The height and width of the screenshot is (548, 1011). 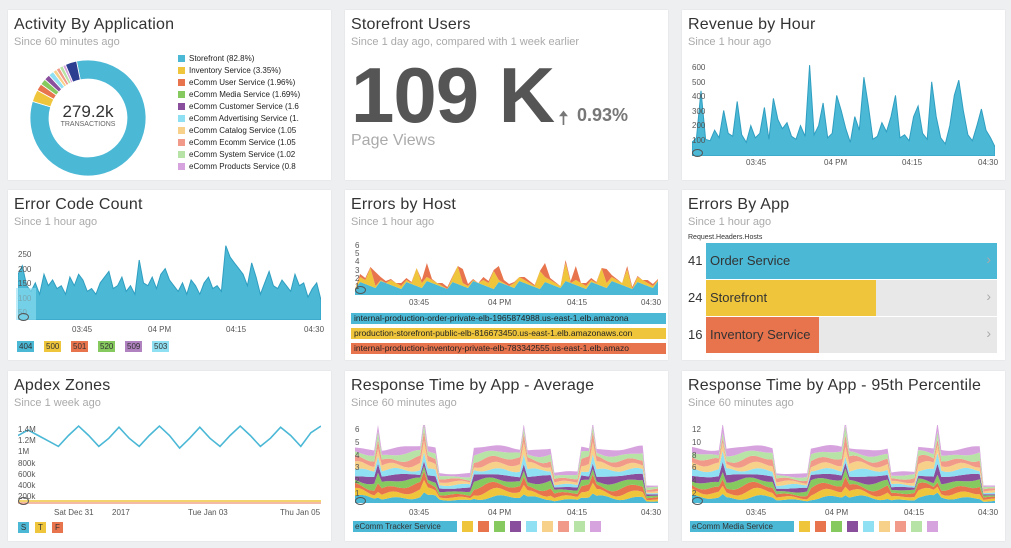 I want to click on legend-chip: 500, so click(x=53, y=346).